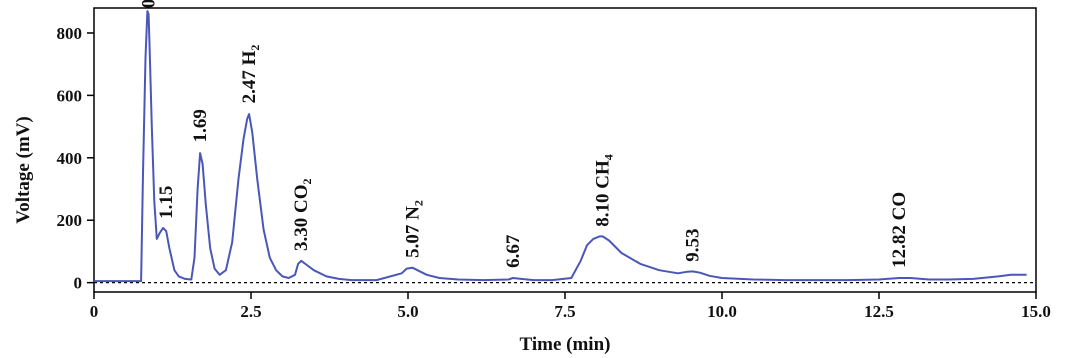  Describe the element at coordinates (609, 157) in the screenshot. I see `peak-label-subscript: 4` at that location.